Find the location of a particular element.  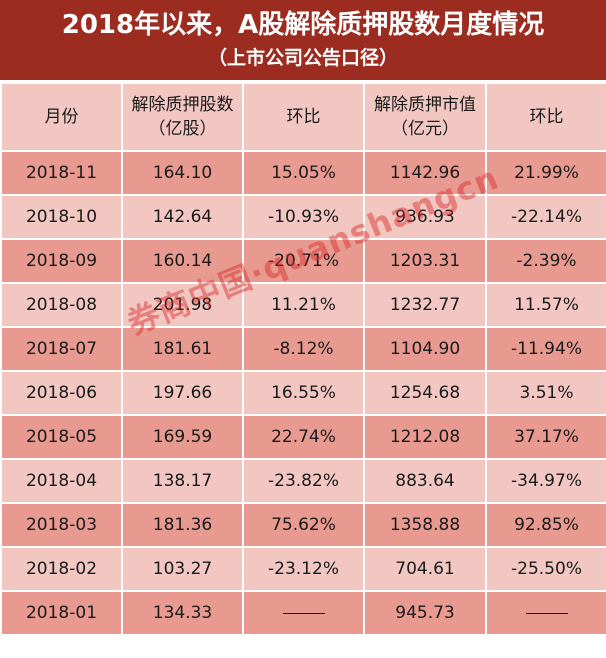

cell-value-mom: 21.99% is located at coordinates (545, 173).